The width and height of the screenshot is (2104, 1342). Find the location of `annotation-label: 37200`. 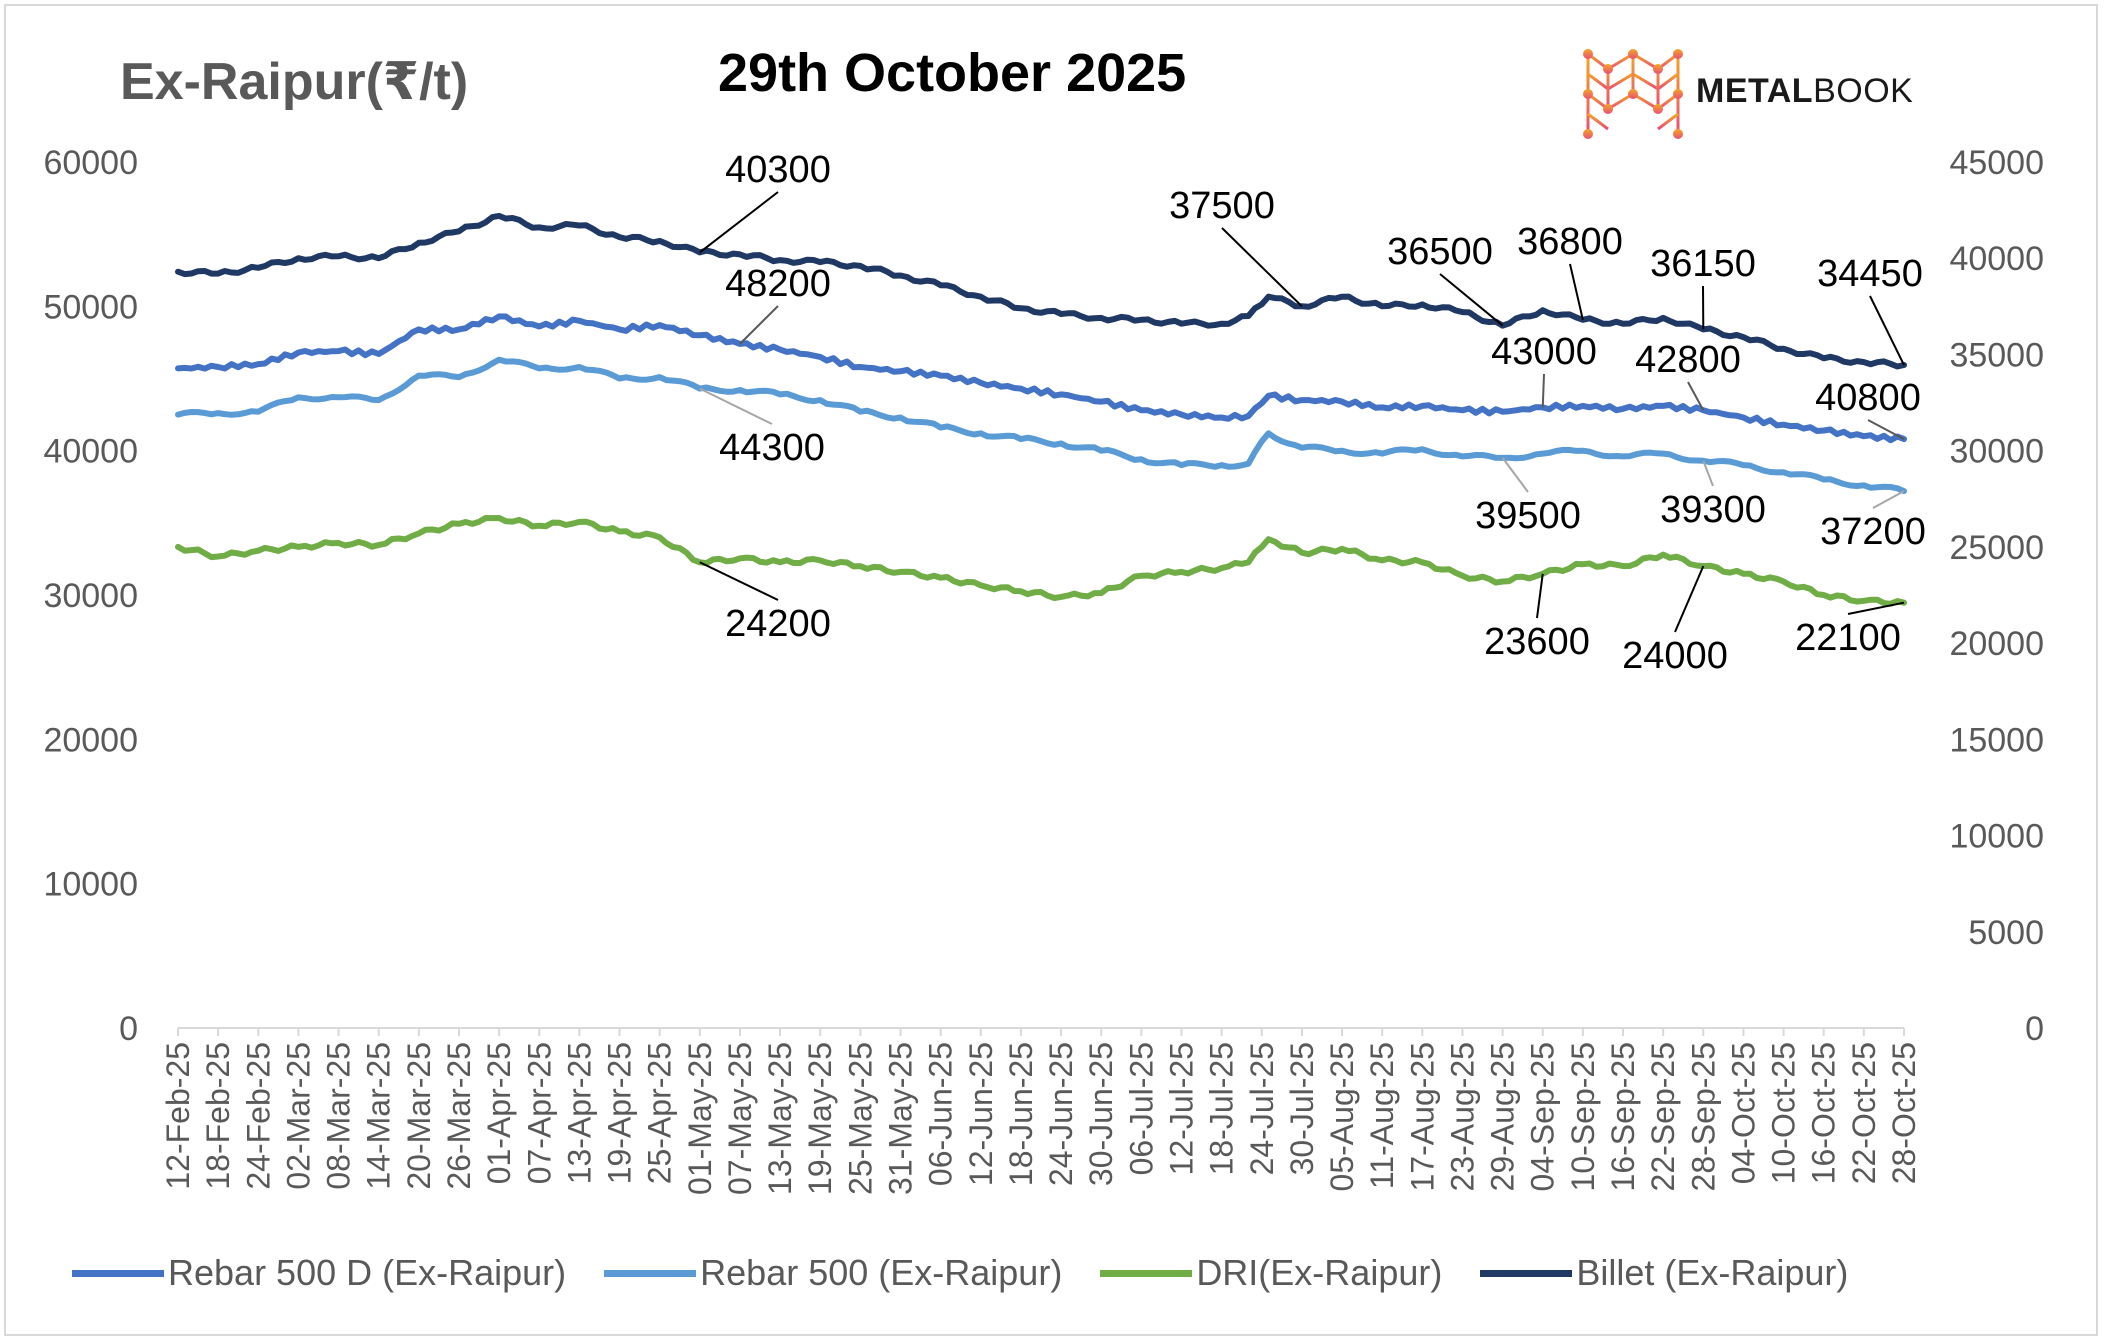

annotation-label: 37200 is located at coordinates (1873, 532).